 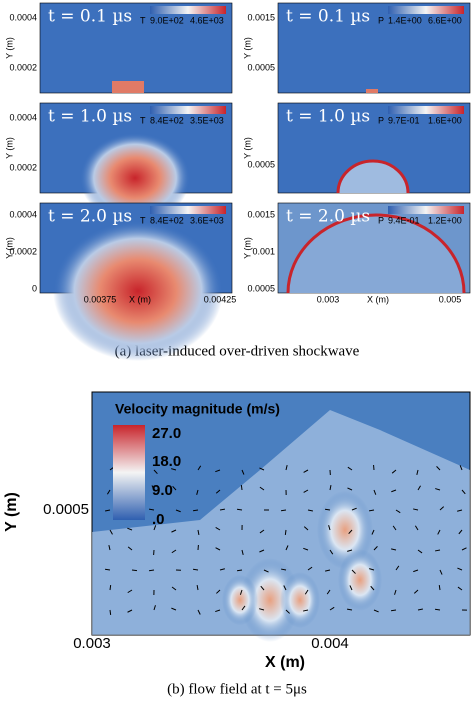 What do you see at coordinates (405, 20) in the screenshot?
I see `legend-min: 1.4E+00` at bounding box center [405, 20].